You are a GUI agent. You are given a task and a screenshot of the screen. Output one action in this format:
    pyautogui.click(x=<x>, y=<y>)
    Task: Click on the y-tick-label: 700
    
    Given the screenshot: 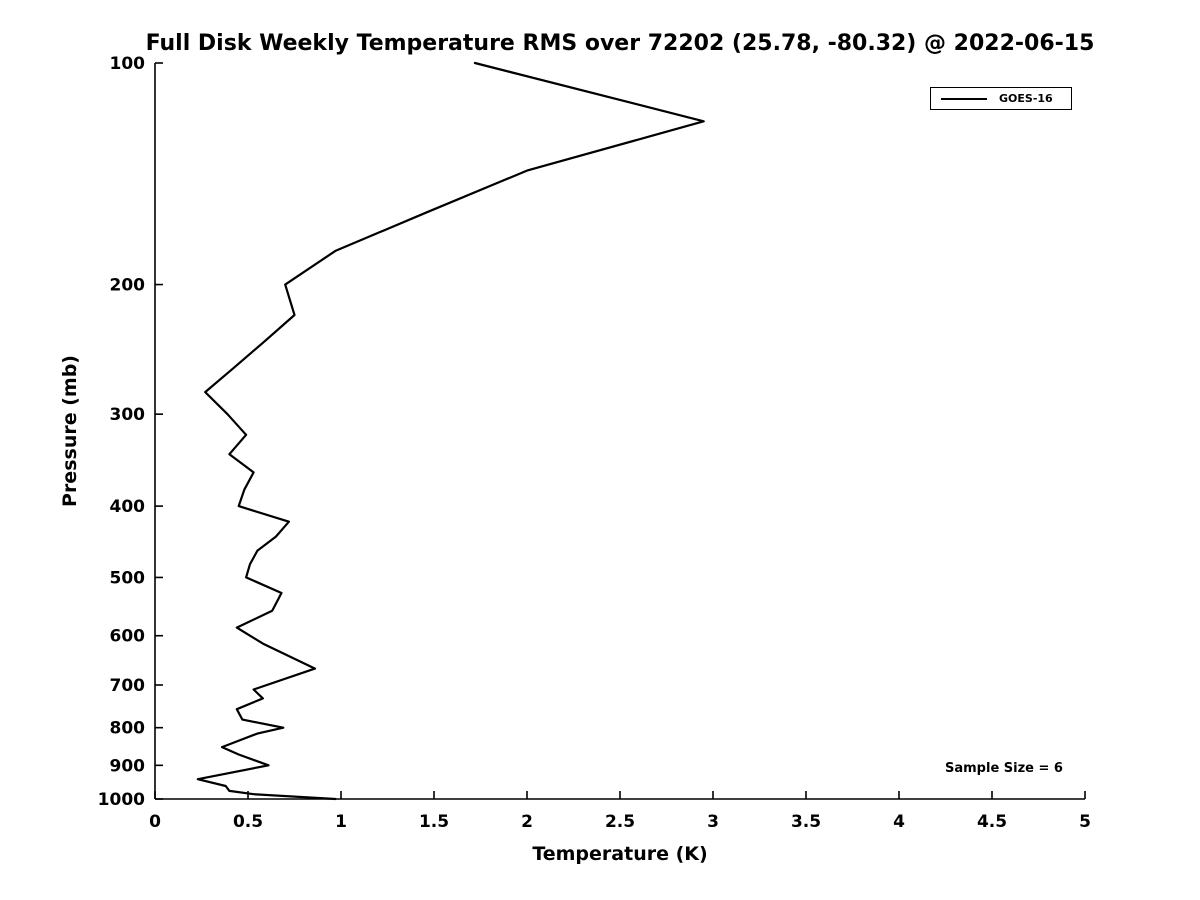 What is the action you would take?
    pyautogui.click(x=128, y=686)
    